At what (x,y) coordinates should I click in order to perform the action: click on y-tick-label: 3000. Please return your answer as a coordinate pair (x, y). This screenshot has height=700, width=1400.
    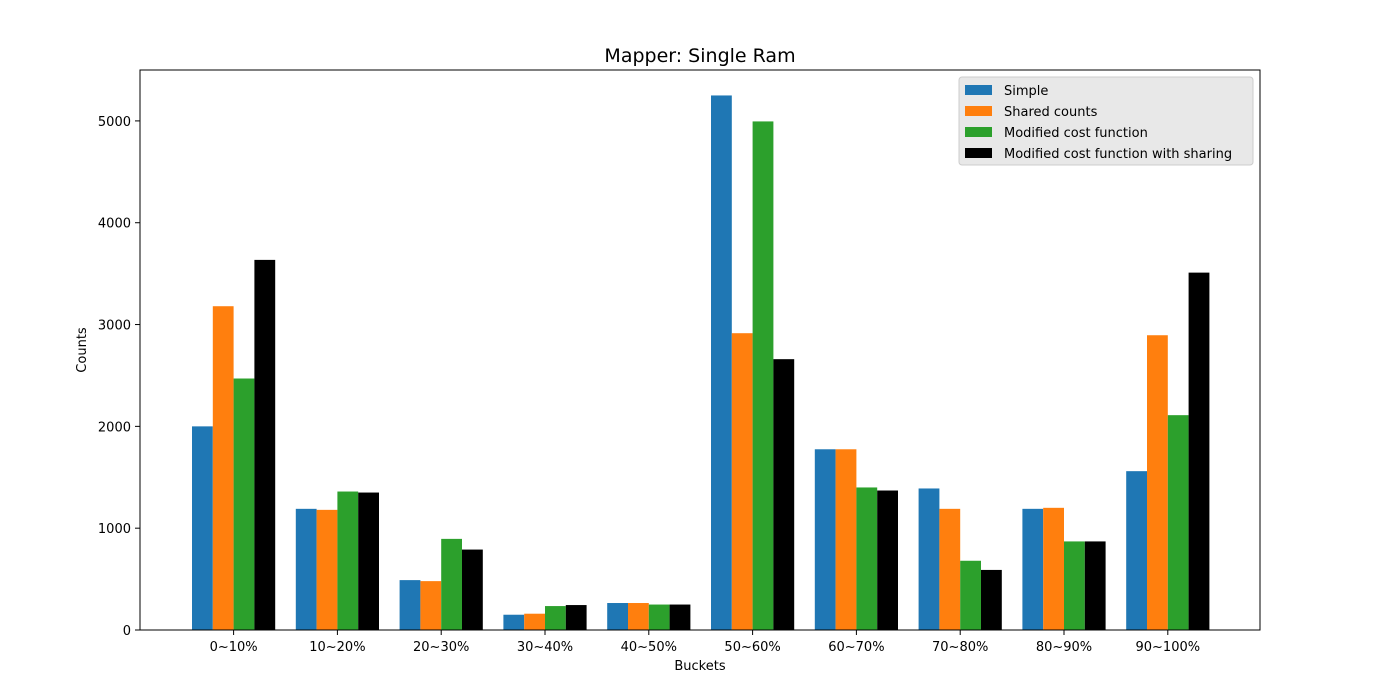
    Looking at the image, I should click on (114, 326).